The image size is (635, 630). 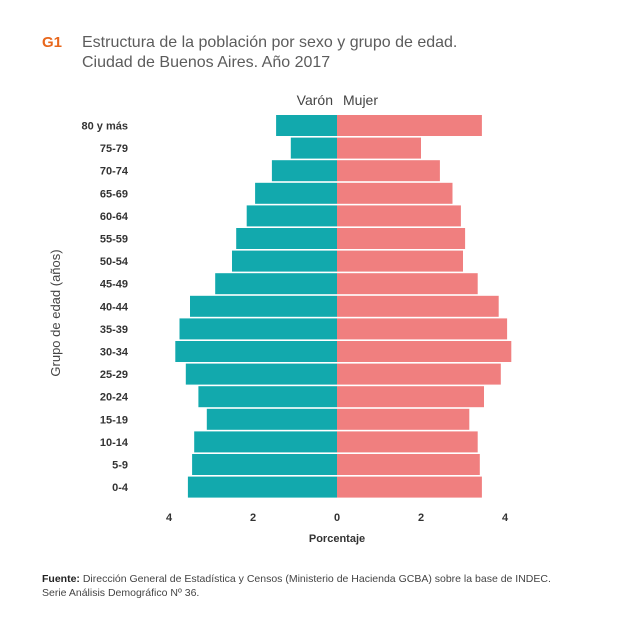 I want to click on x-axis-title: Porcentaje, so click(x=337, y=539).